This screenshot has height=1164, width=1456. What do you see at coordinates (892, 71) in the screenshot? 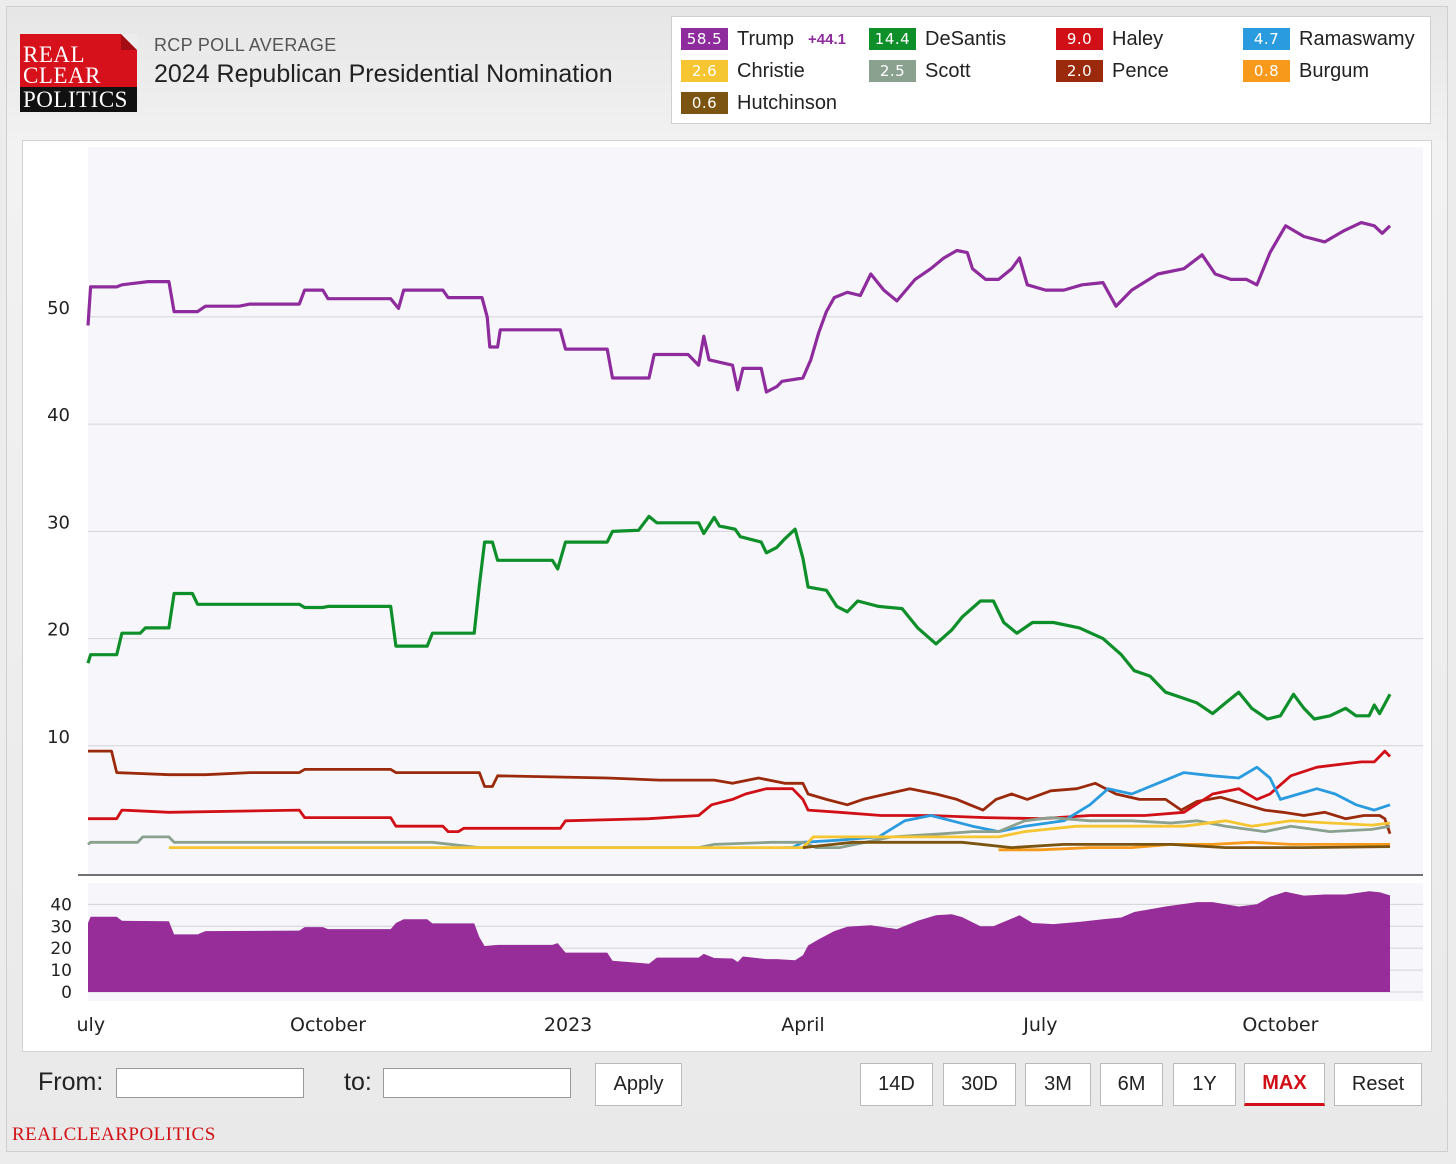
I see `legend-swatch: 2.5` at bounding box center [892, 71].